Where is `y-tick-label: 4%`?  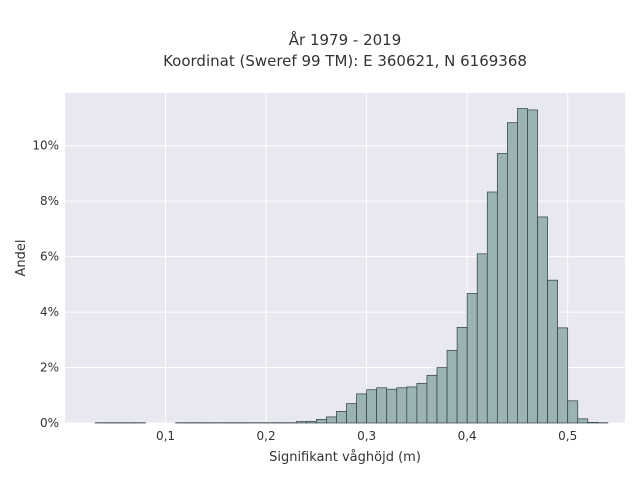
y-tick-label: 4% is located at coordinates (49, 312).